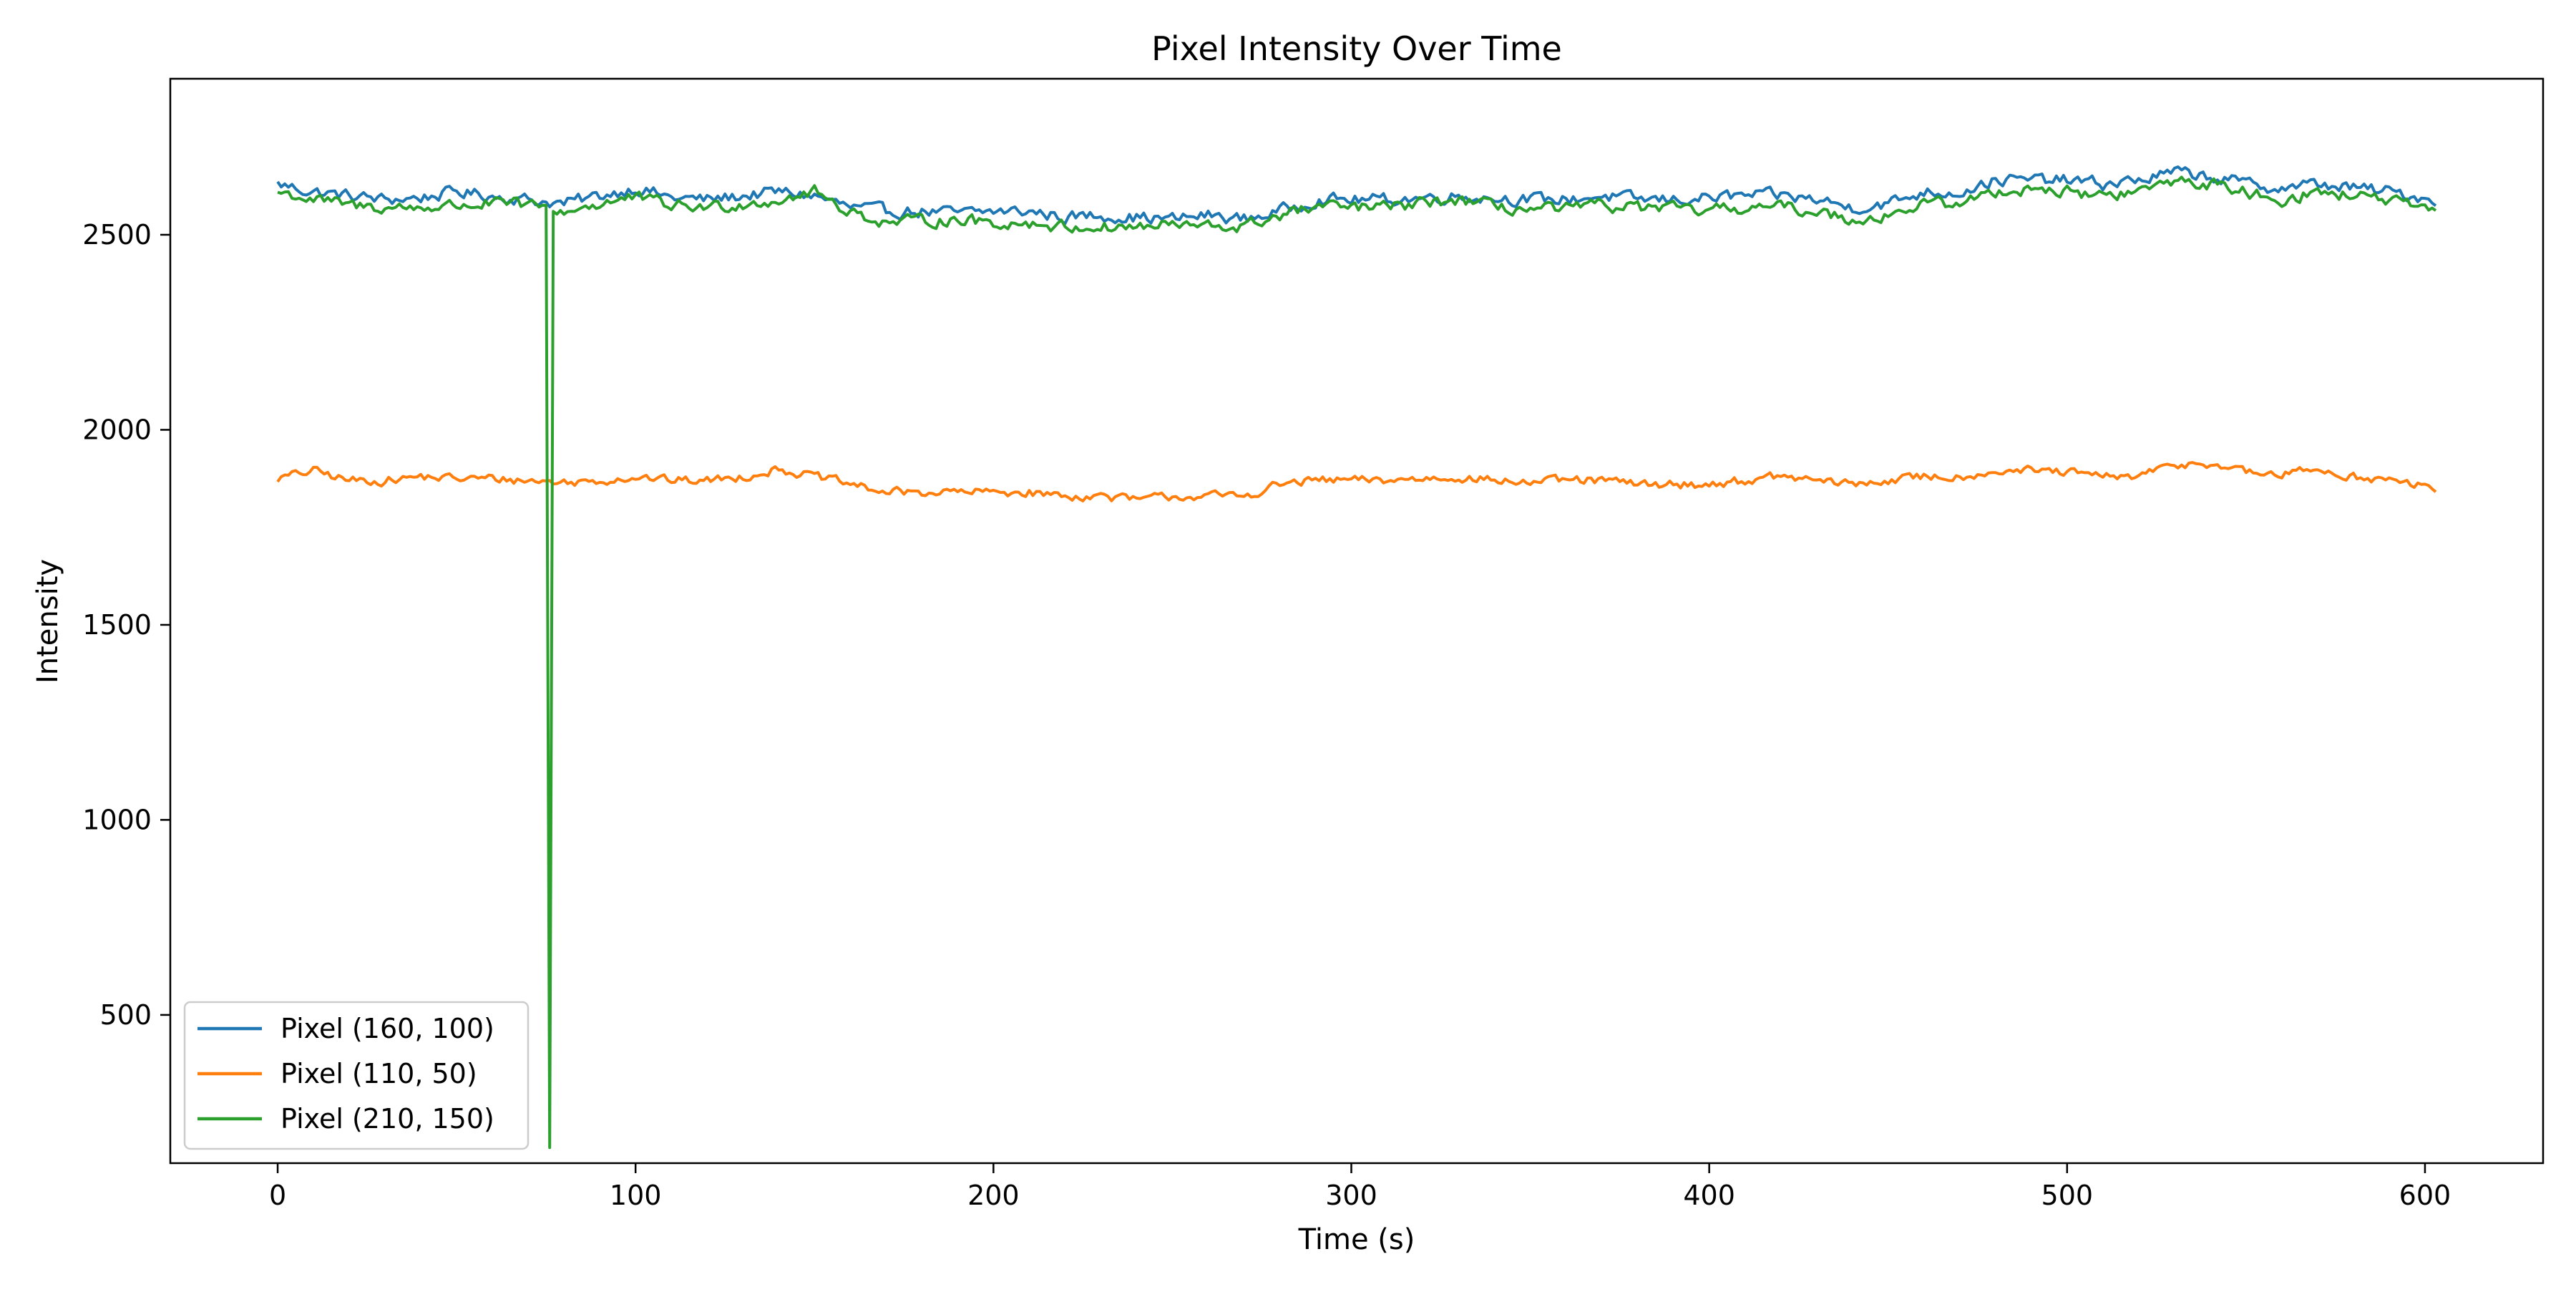 Image resolution: width=2576 pixels, height=1292 pixels. I want to click on x-axis: 0 100 200 300 400 500 600, so click(1360, 1187).